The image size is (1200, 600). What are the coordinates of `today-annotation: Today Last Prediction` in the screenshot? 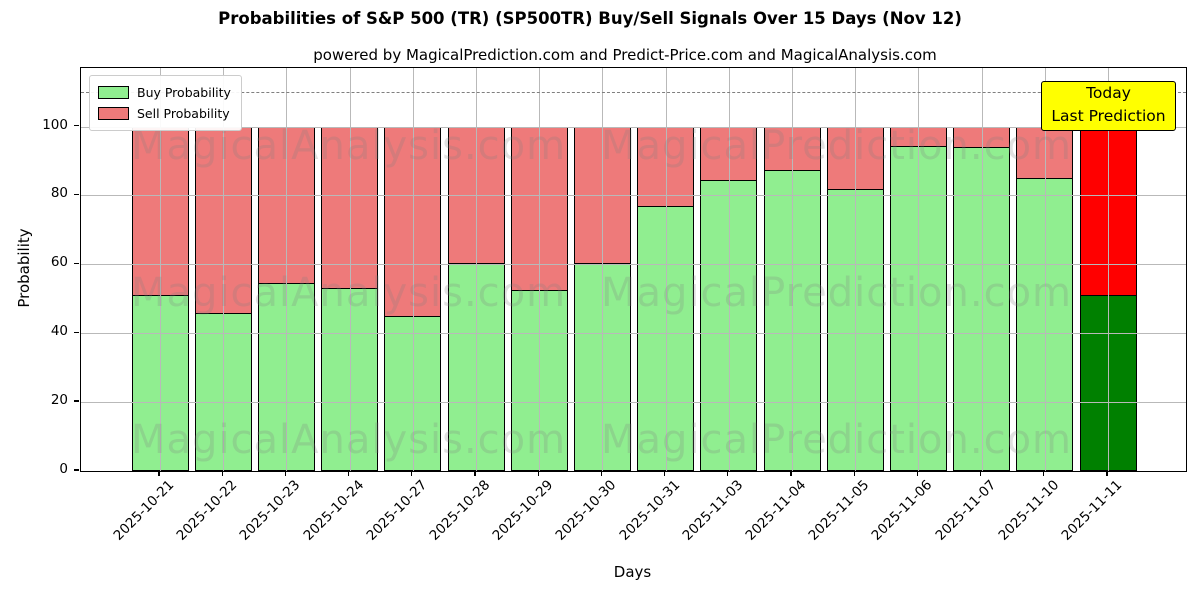 It's located at (1108, 106).